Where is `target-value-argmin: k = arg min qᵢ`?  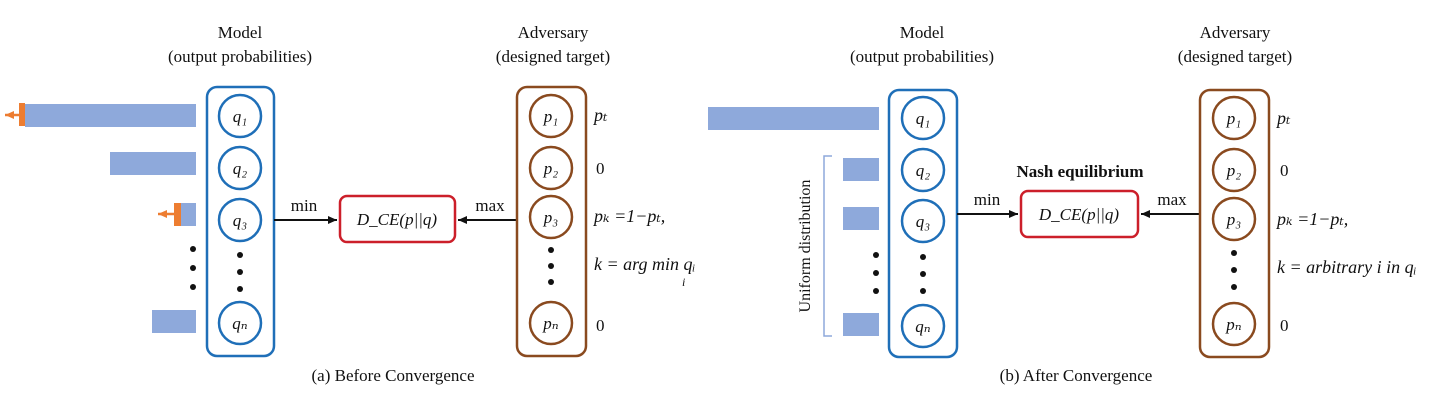 target-value-argmin: k = arg min qᵢ is located at coordinates (644, 264).